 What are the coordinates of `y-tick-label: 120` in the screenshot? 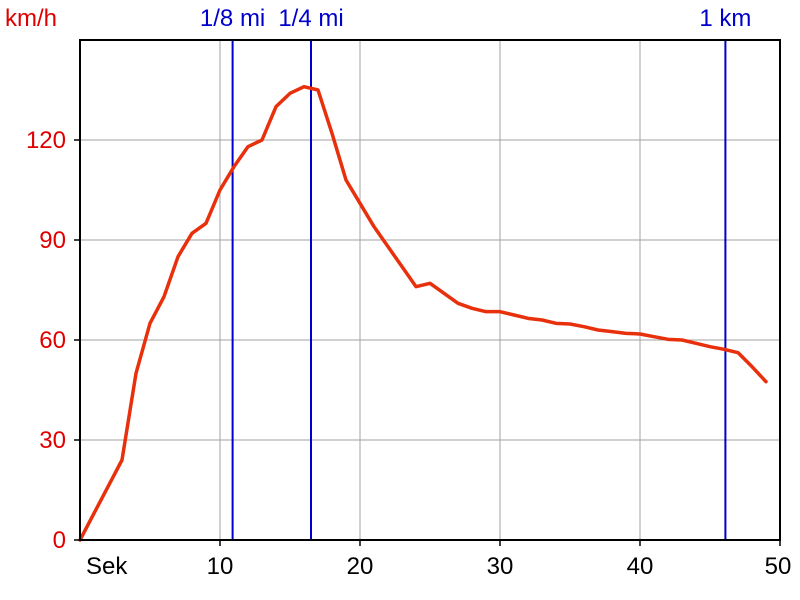 It's located at (46, 140).